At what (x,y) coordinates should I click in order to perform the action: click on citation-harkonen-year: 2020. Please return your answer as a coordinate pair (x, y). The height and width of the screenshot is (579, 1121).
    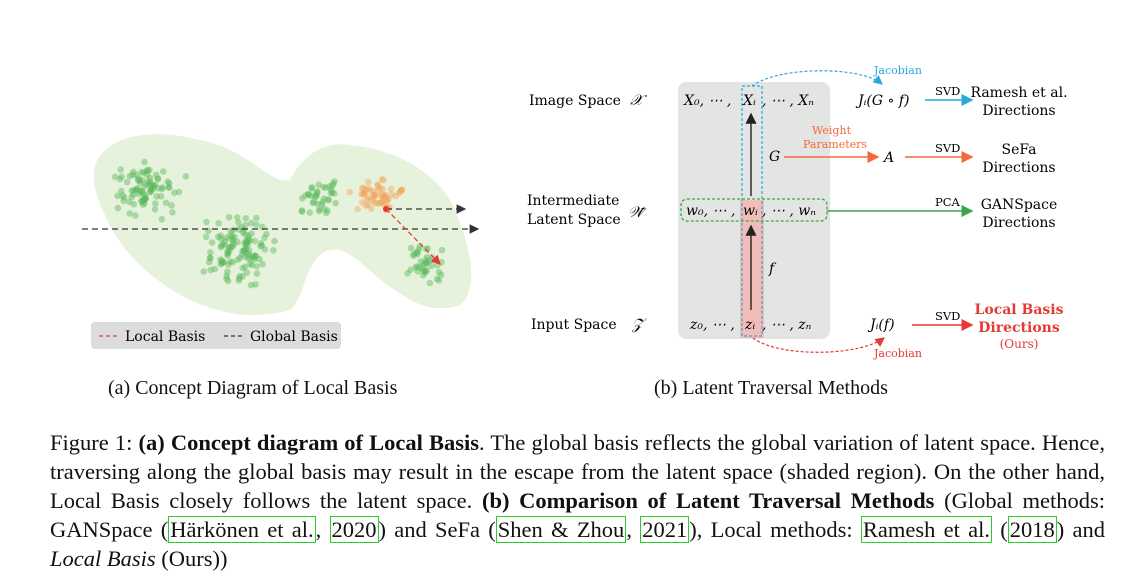
    Looking at the image, I should click on (354, 529).